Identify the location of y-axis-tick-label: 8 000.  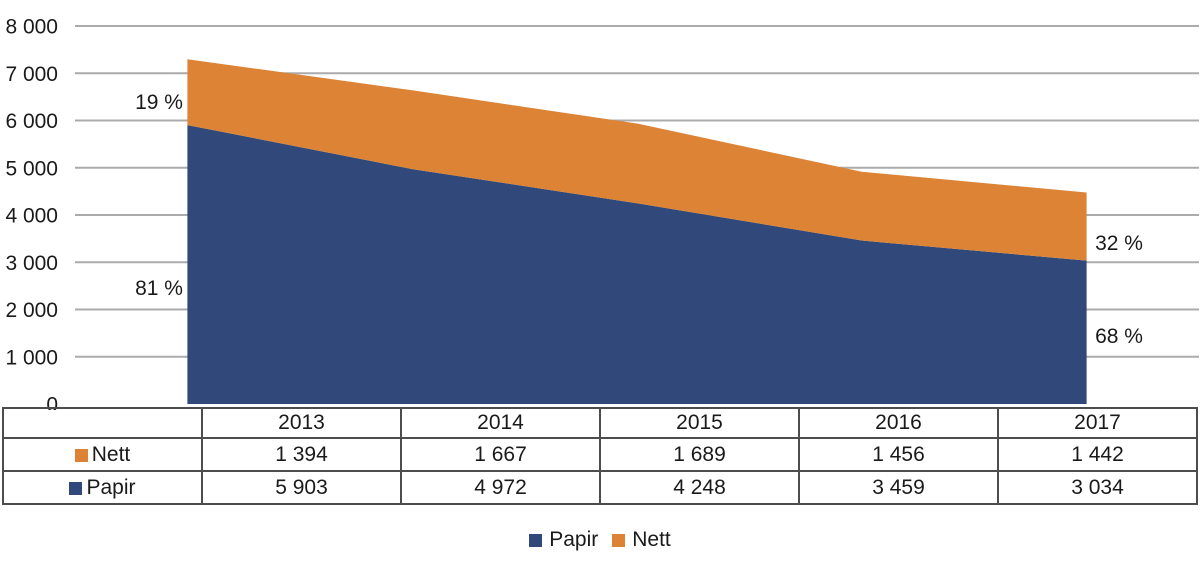
(31, 27).